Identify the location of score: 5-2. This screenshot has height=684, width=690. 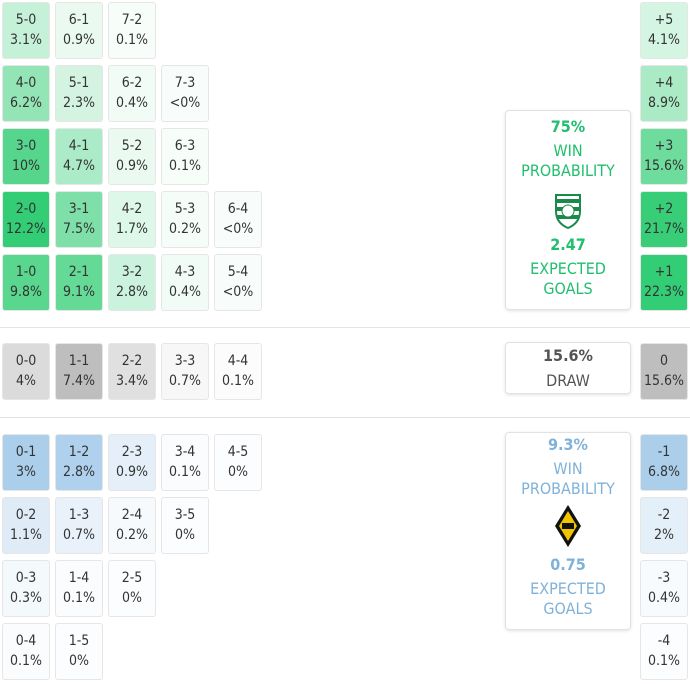
(132, 146).